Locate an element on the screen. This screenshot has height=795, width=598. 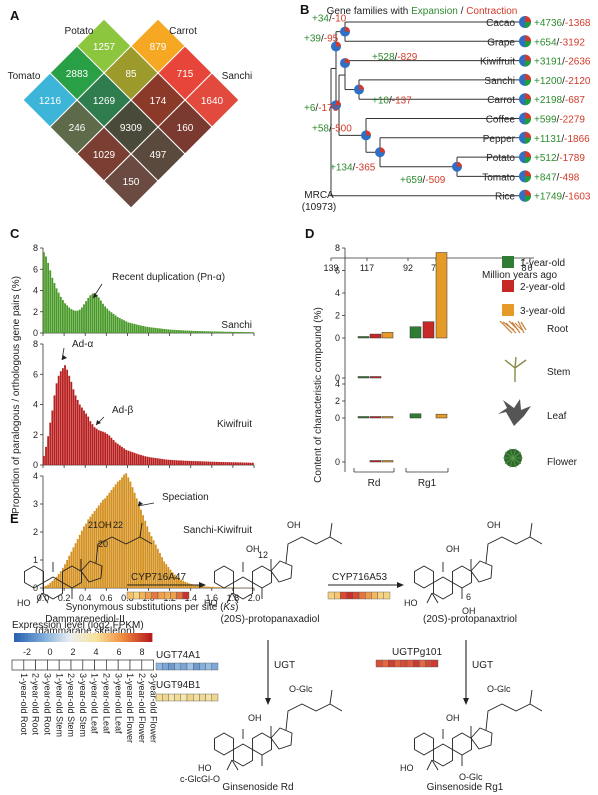
ks-ytick-label: 6 is located at coordinates (35, 269).